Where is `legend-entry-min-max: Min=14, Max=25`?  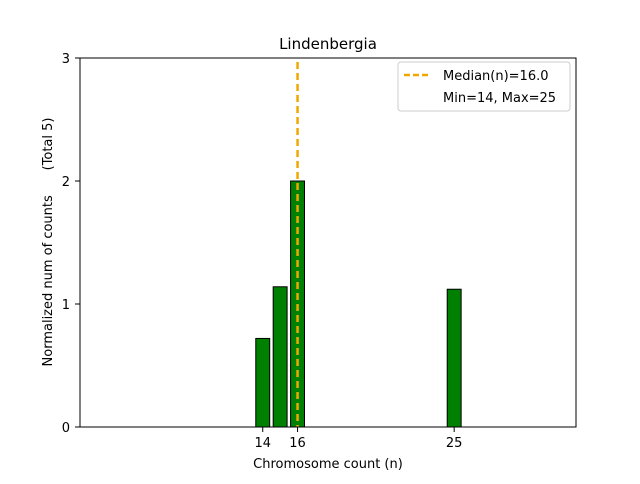 legend-entry-min-max: Min=14, Max=25 is located at coordinates (499, 98).